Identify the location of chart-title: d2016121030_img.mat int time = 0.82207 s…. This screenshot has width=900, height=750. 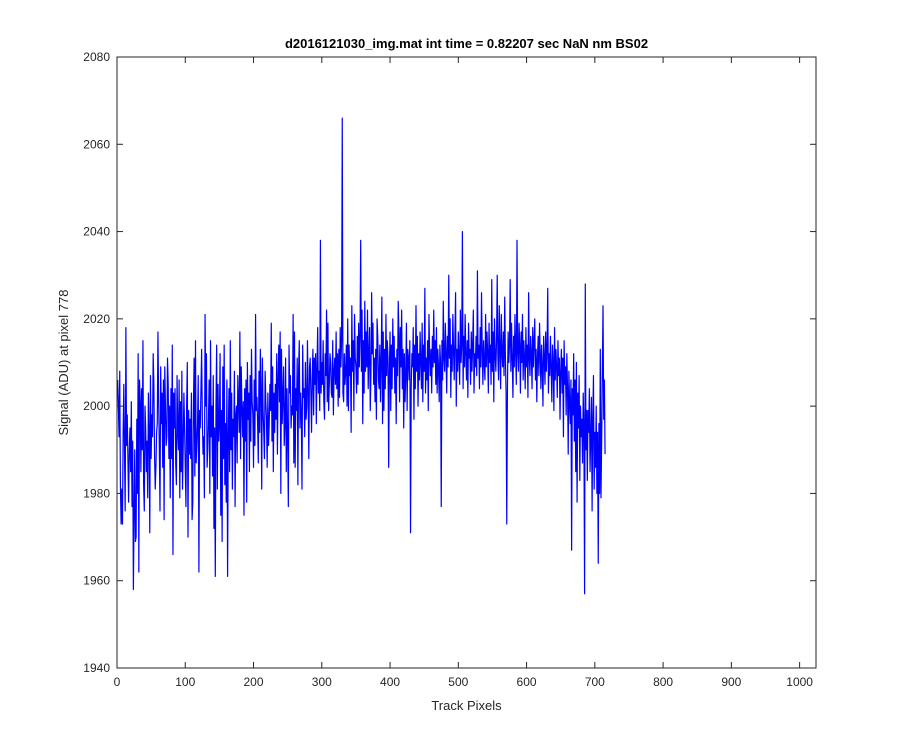
(466, 43).